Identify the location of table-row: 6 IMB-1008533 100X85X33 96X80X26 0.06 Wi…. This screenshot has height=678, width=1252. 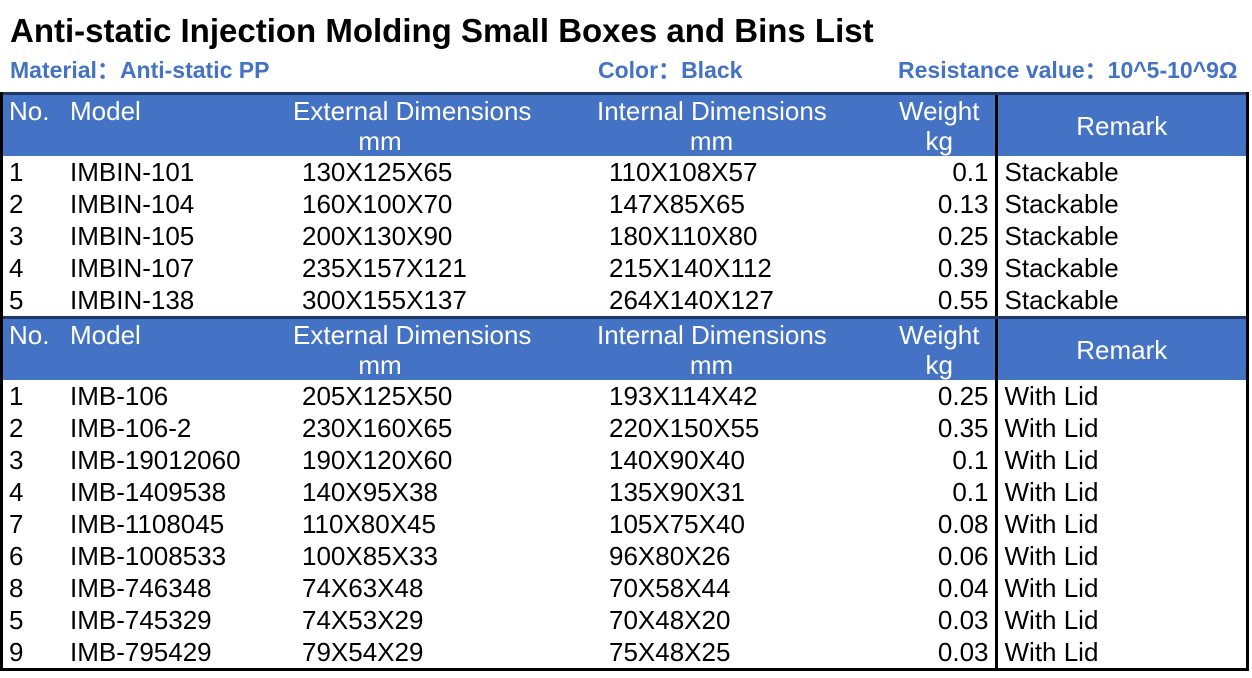
(624, 556).